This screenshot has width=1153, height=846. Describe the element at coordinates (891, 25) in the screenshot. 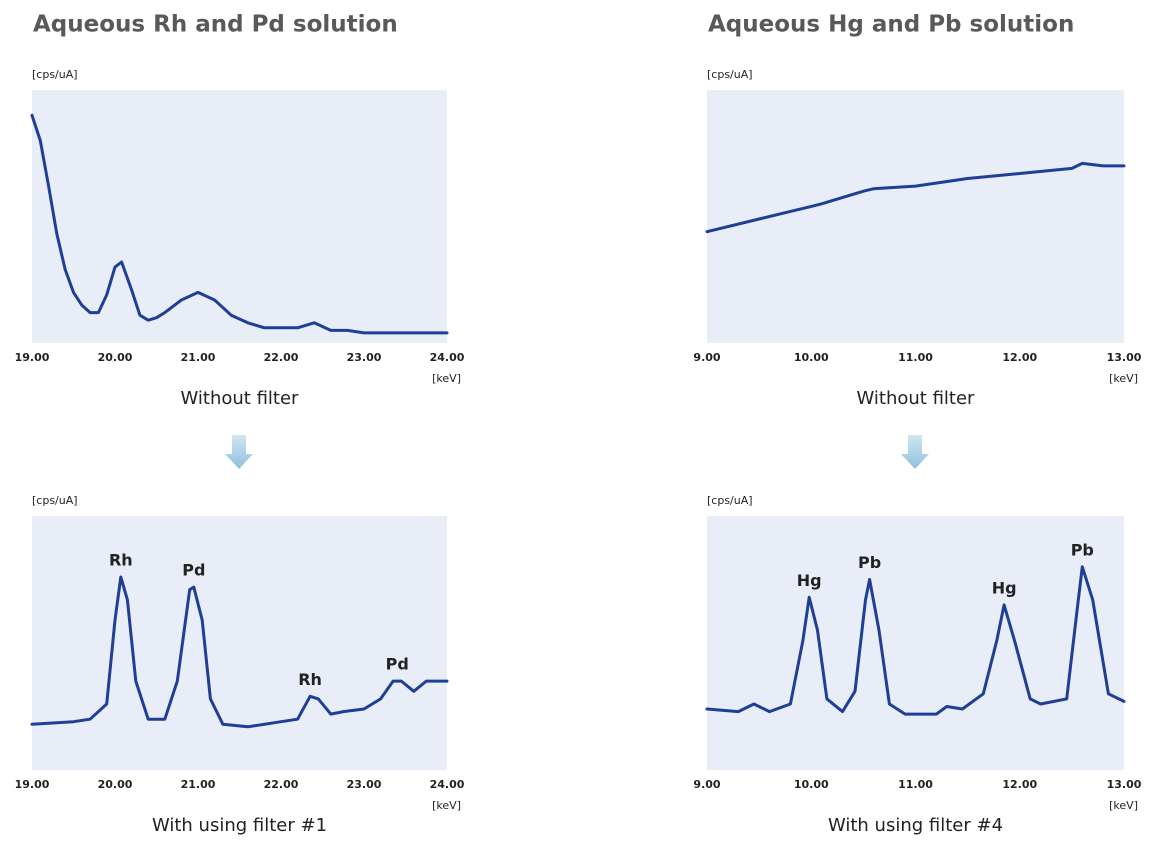

I see `panel-title: Aqueous Hg and Pb solution` at that location.